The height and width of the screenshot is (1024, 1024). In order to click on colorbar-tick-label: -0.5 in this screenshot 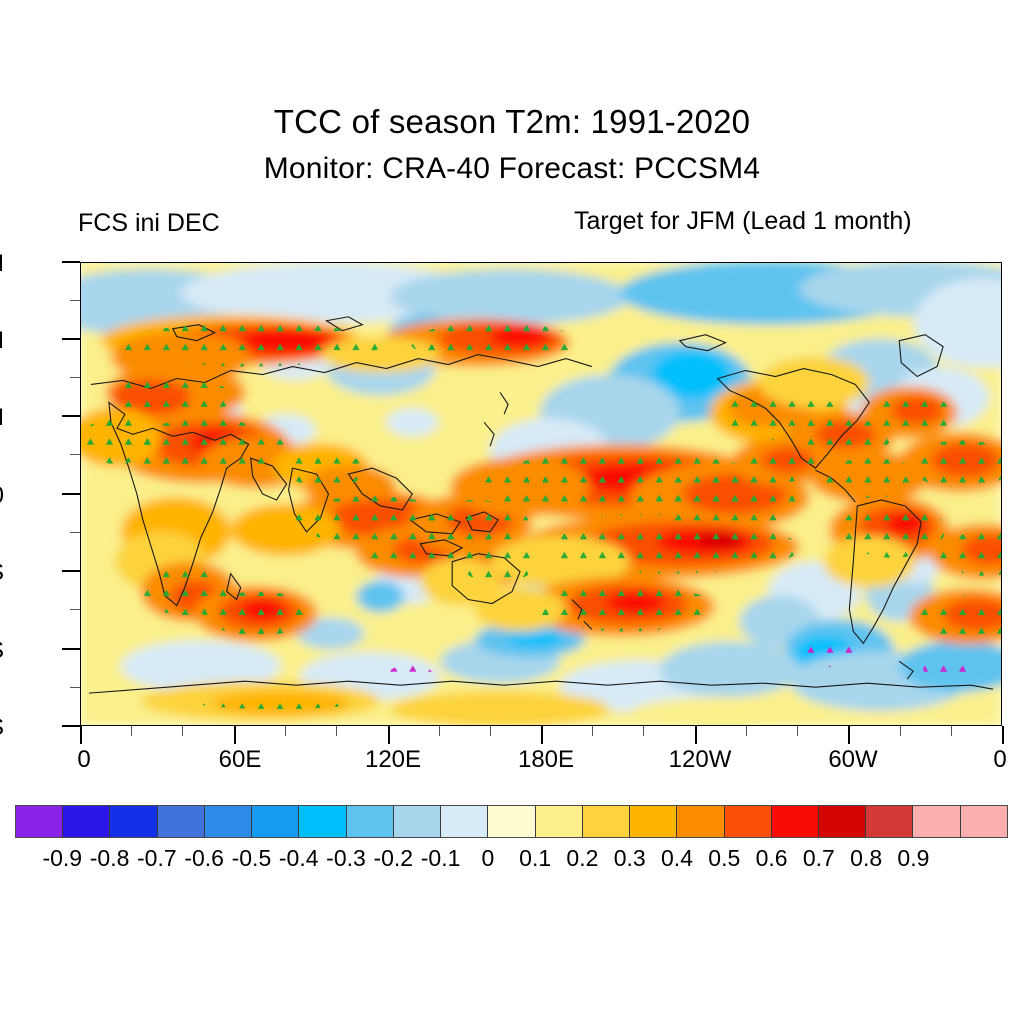, I will do `click(251, 858)`.